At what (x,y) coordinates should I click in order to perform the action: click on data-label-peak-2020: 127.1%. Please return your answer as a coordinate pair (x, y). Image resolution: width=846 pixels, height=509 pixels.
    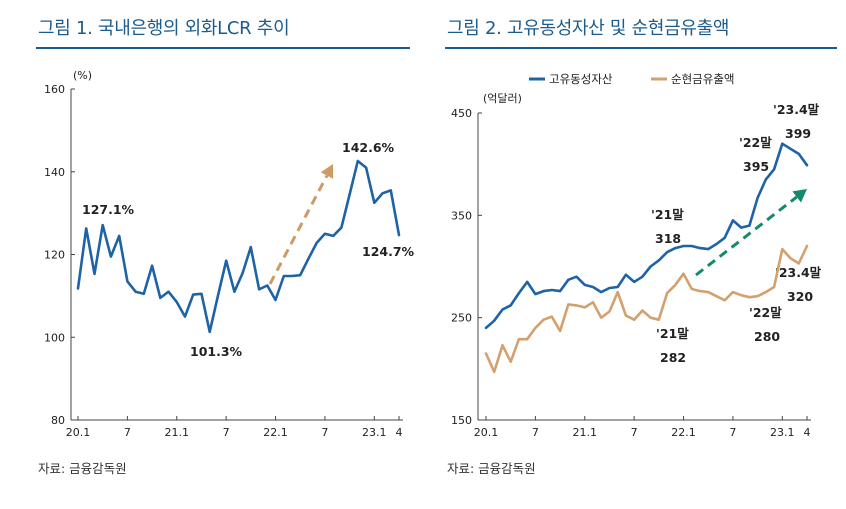
    Looking at the image, I should click on (108, 209).